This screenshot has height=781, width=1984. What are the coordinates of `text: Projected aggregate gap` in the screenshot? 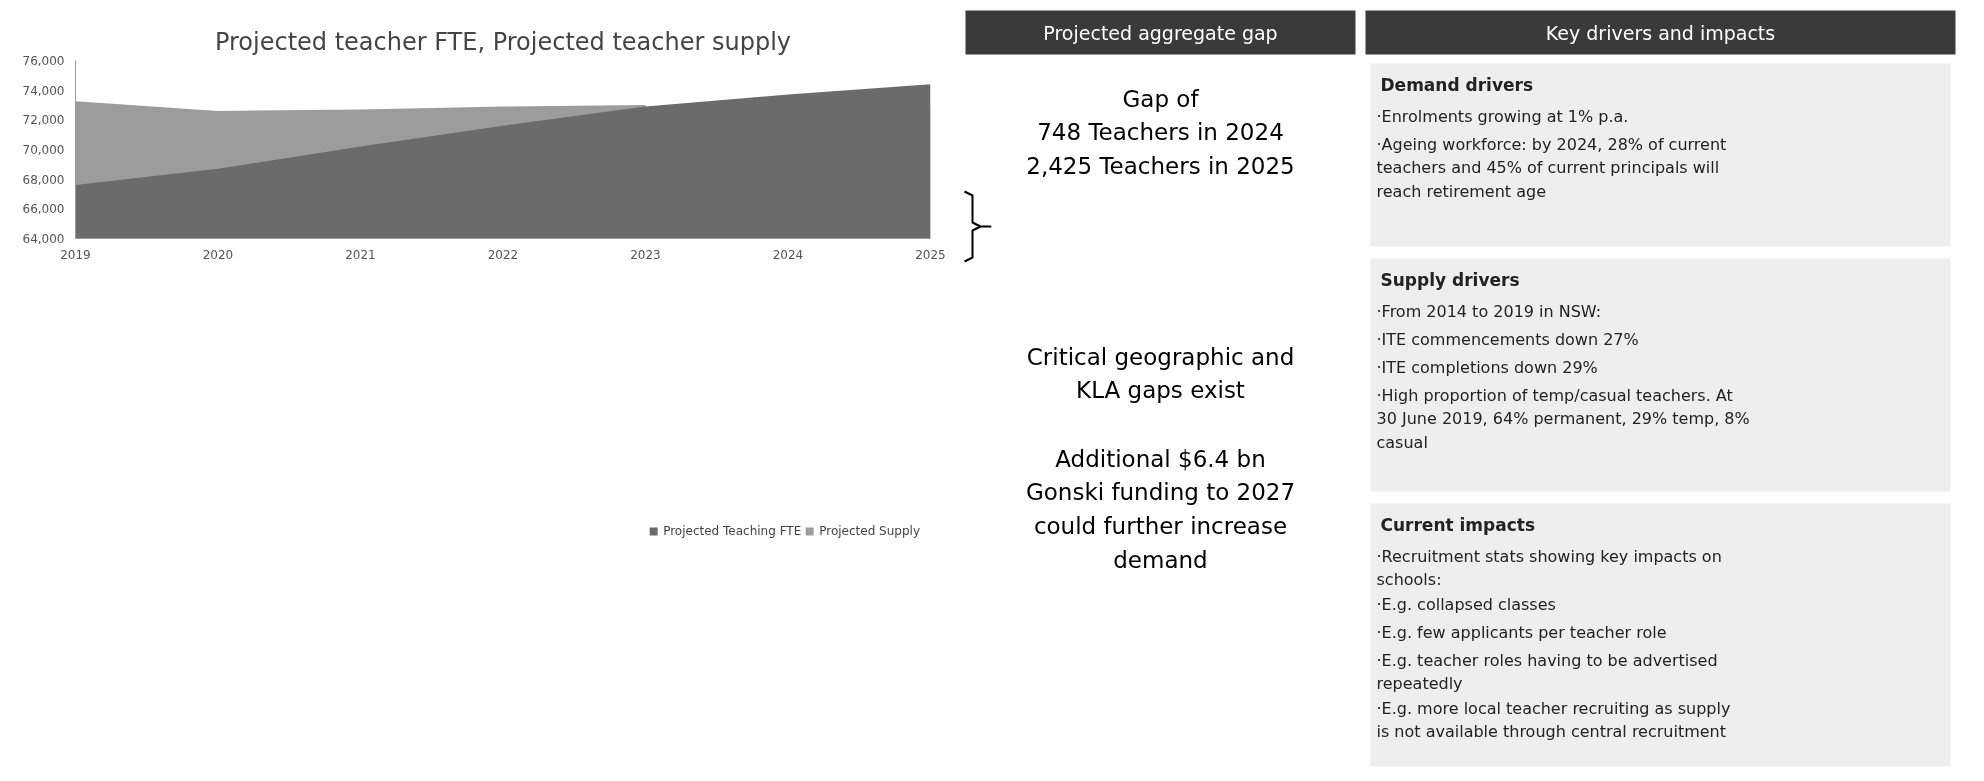 It's located at (1160, 32).